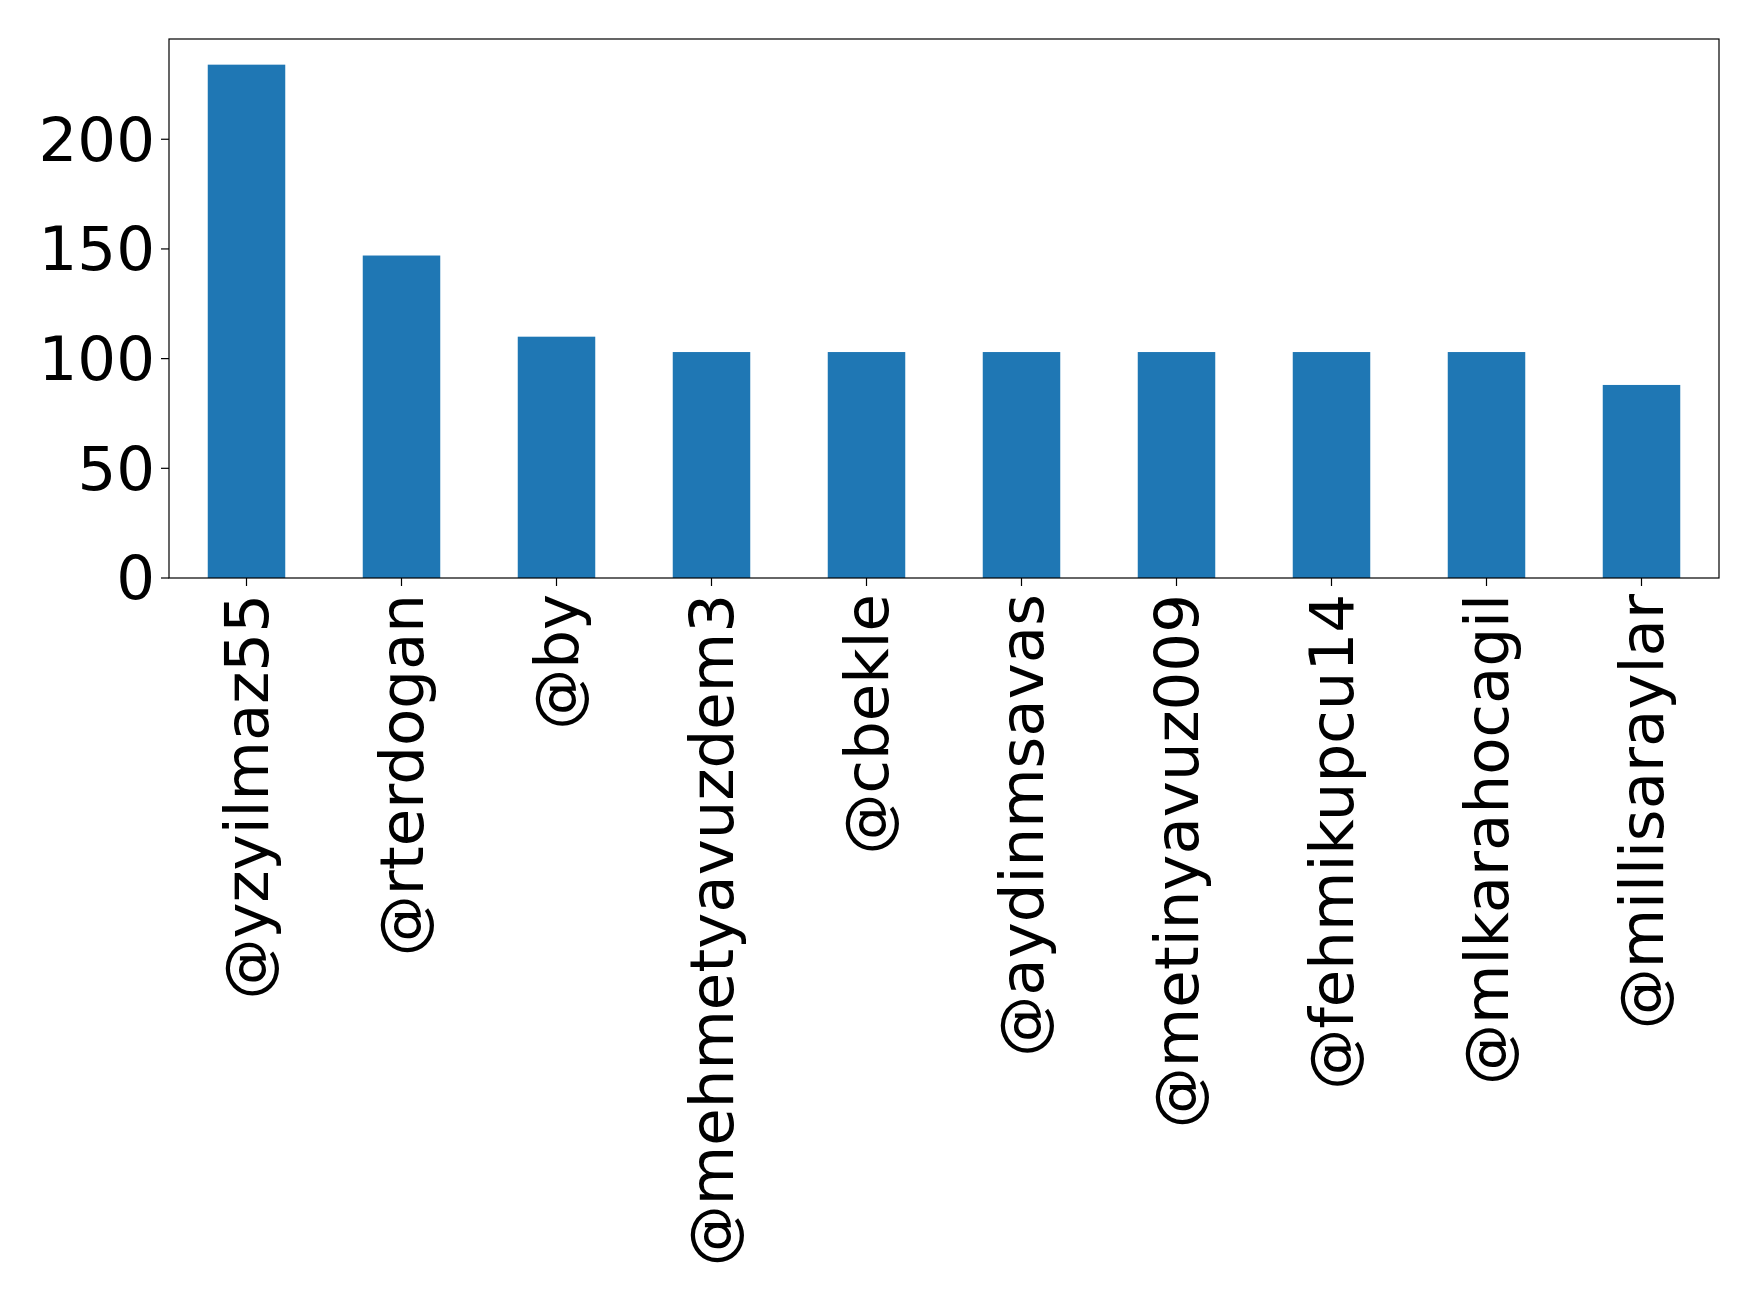  What do you see at coordinates (1486, 839) in the screenshot?
I see `x-tick-label: @mlkarahocagil` at bounding box center [1486, 839].